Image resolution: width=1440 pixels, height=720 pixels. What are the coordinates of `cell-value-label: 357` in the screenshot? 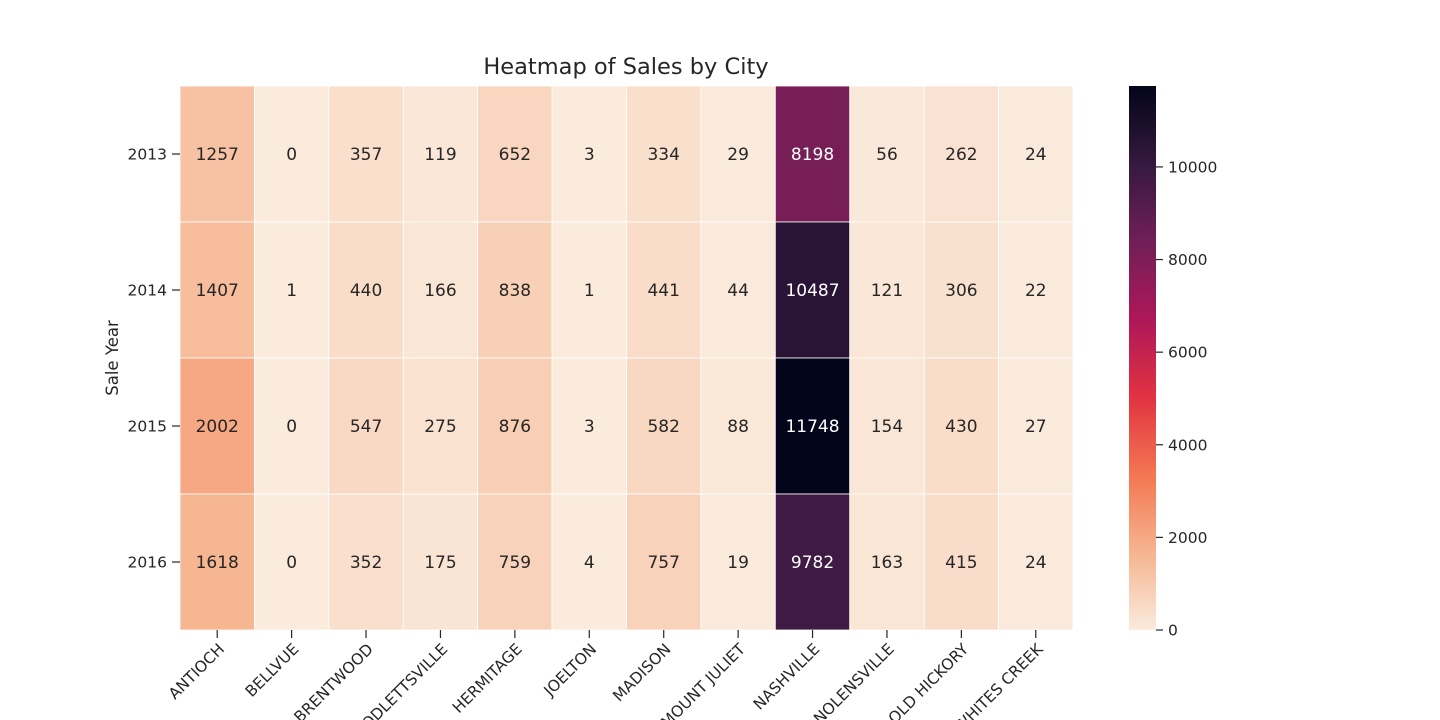 It's located at (366, 155).